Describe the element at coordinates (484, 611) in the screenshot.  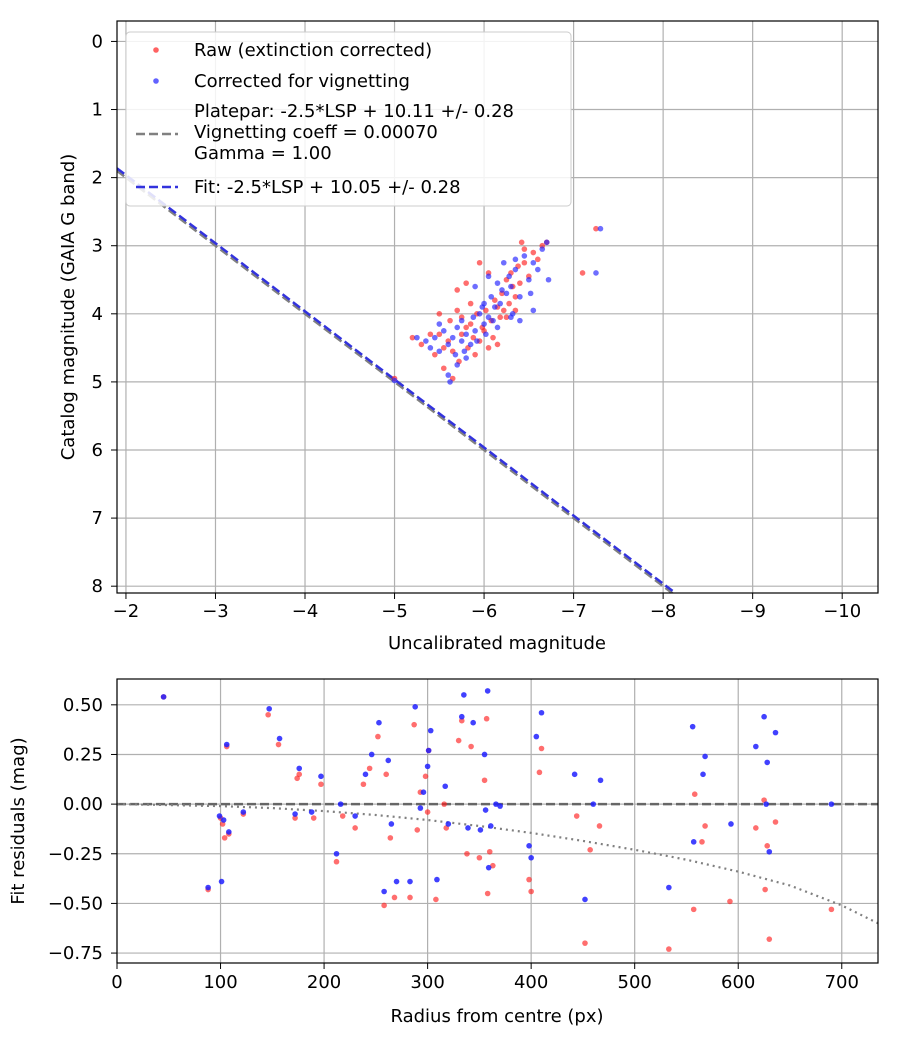
I see `top-x-tick-label: −6` at that location.